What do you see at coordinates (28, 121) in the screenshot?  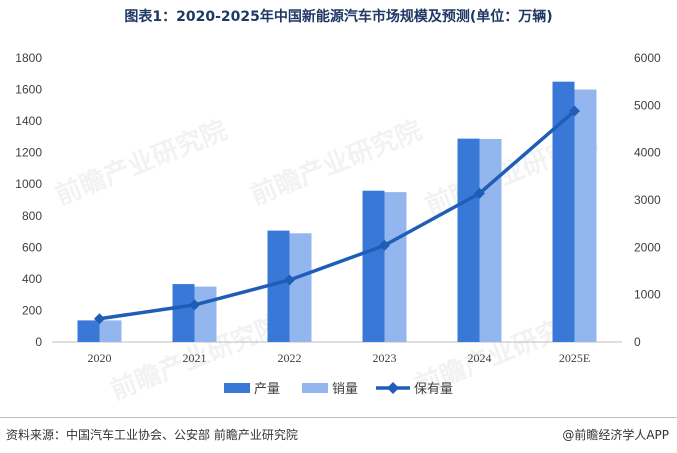 I see `y-left-tick-label: 1400` at bounding box center [28, 121].